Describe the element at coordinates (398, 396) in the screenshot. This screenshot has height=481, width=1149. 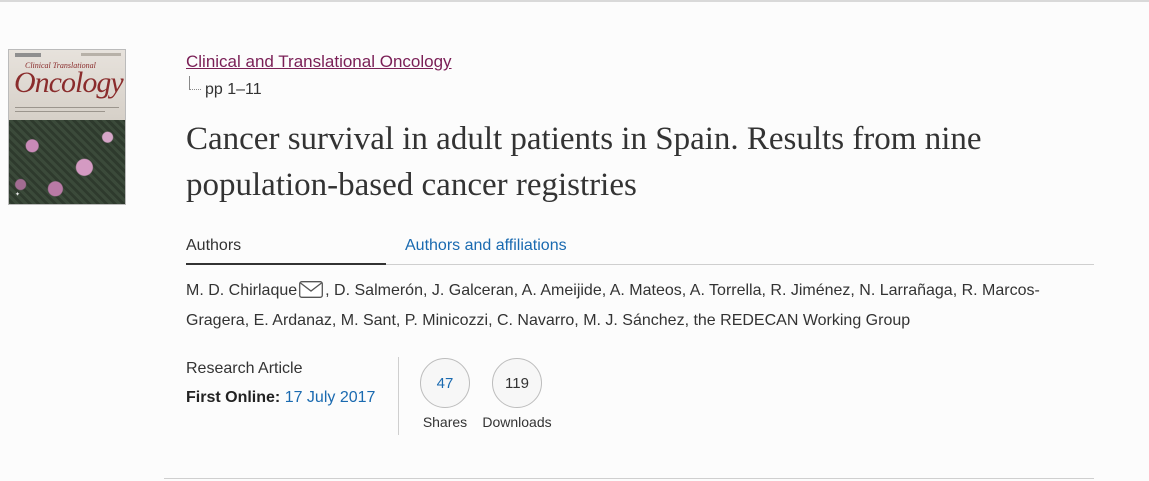
I see `vertical-divider` at that location.